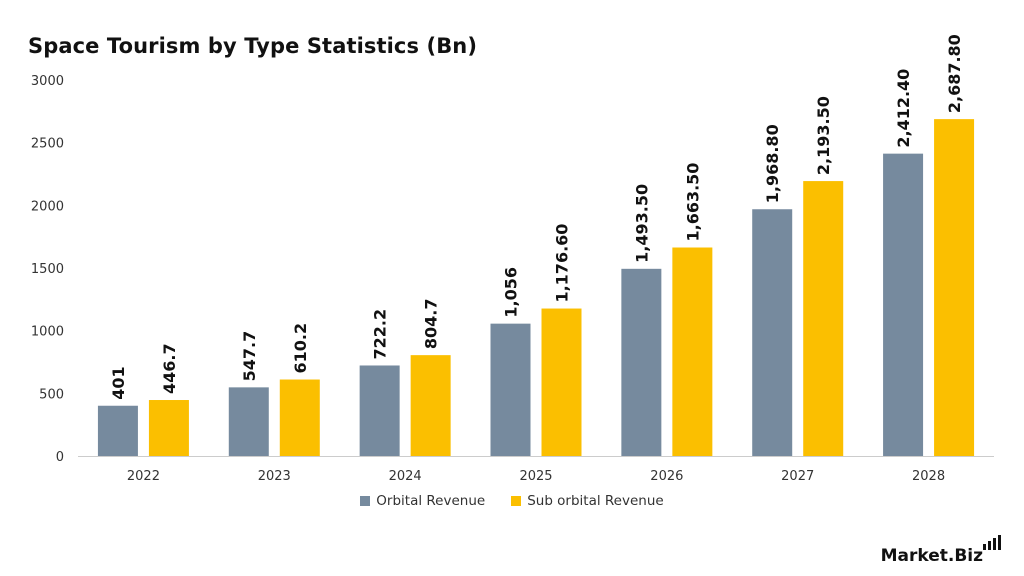  I want to click on data-label-suborbital-2023: 610.2, so click(300, 348).